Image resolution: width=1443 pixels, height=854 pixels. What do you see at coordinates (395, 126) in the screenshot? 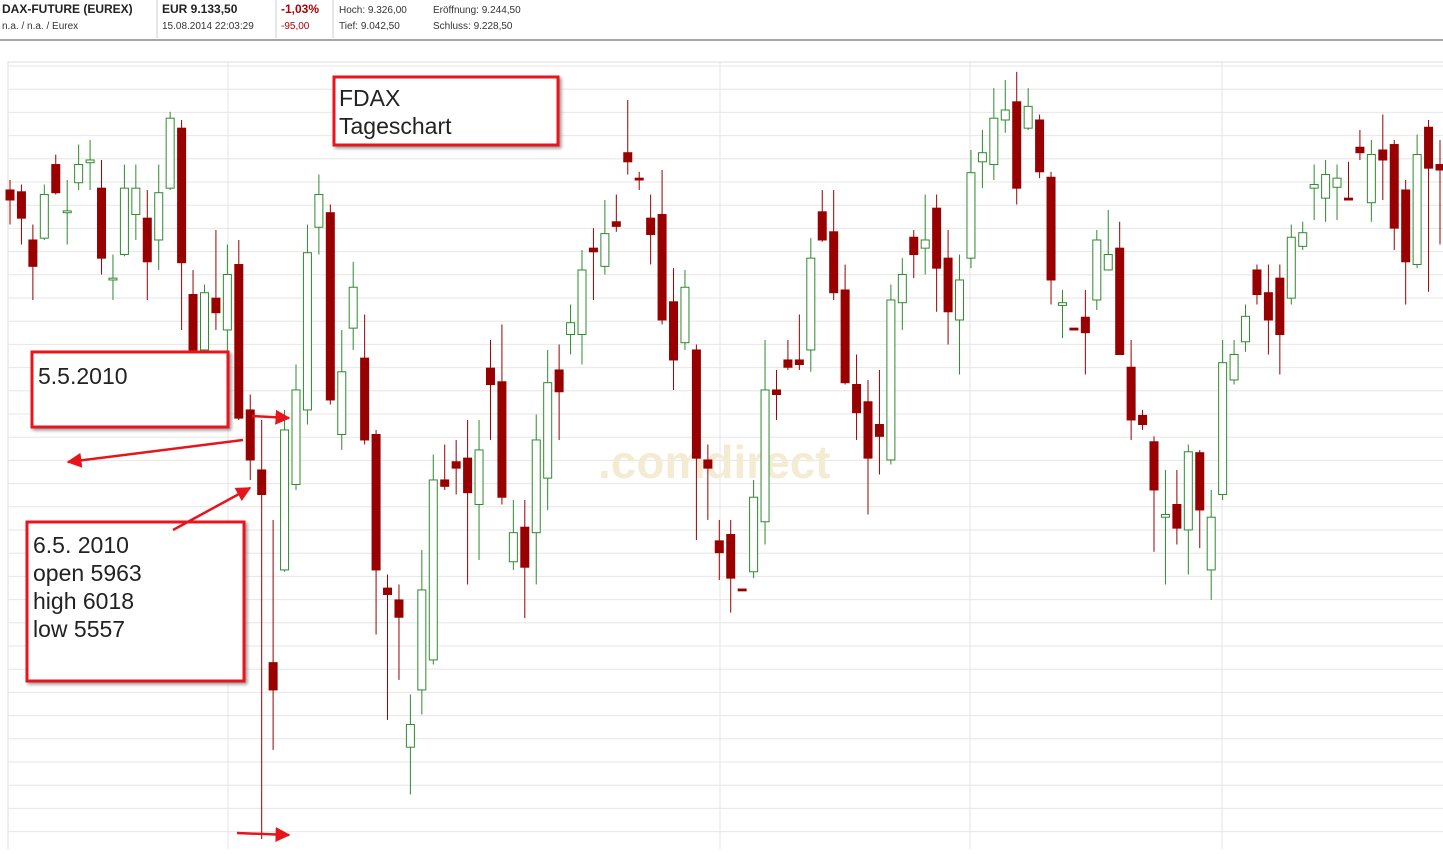
I see `note-text: Tageschart` at bounding box center [395, 126].